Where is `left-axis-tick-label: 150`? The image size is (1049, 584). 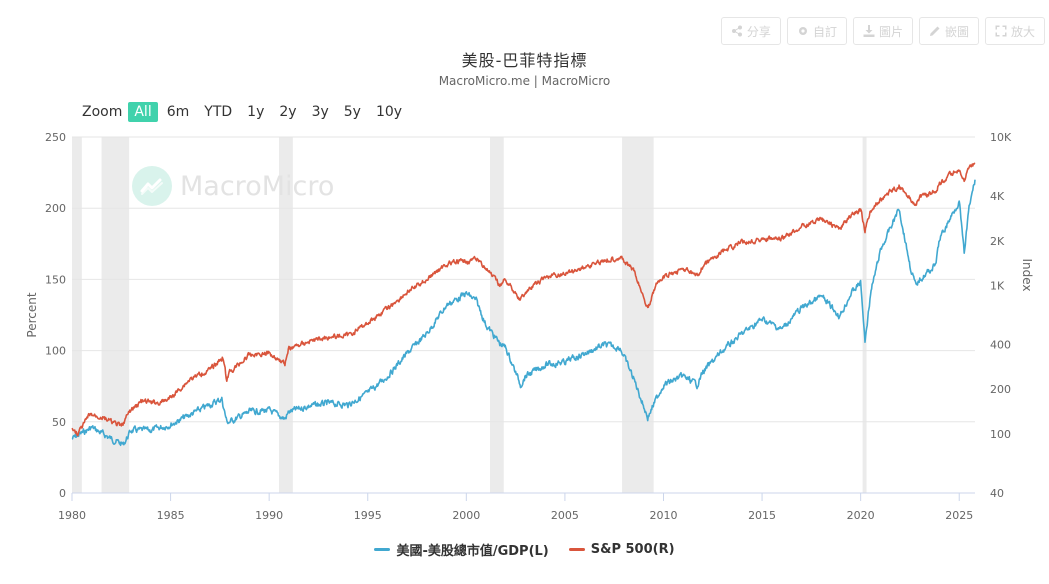
left-axis-tick-label: 150 is located at coordinates (55, 279).